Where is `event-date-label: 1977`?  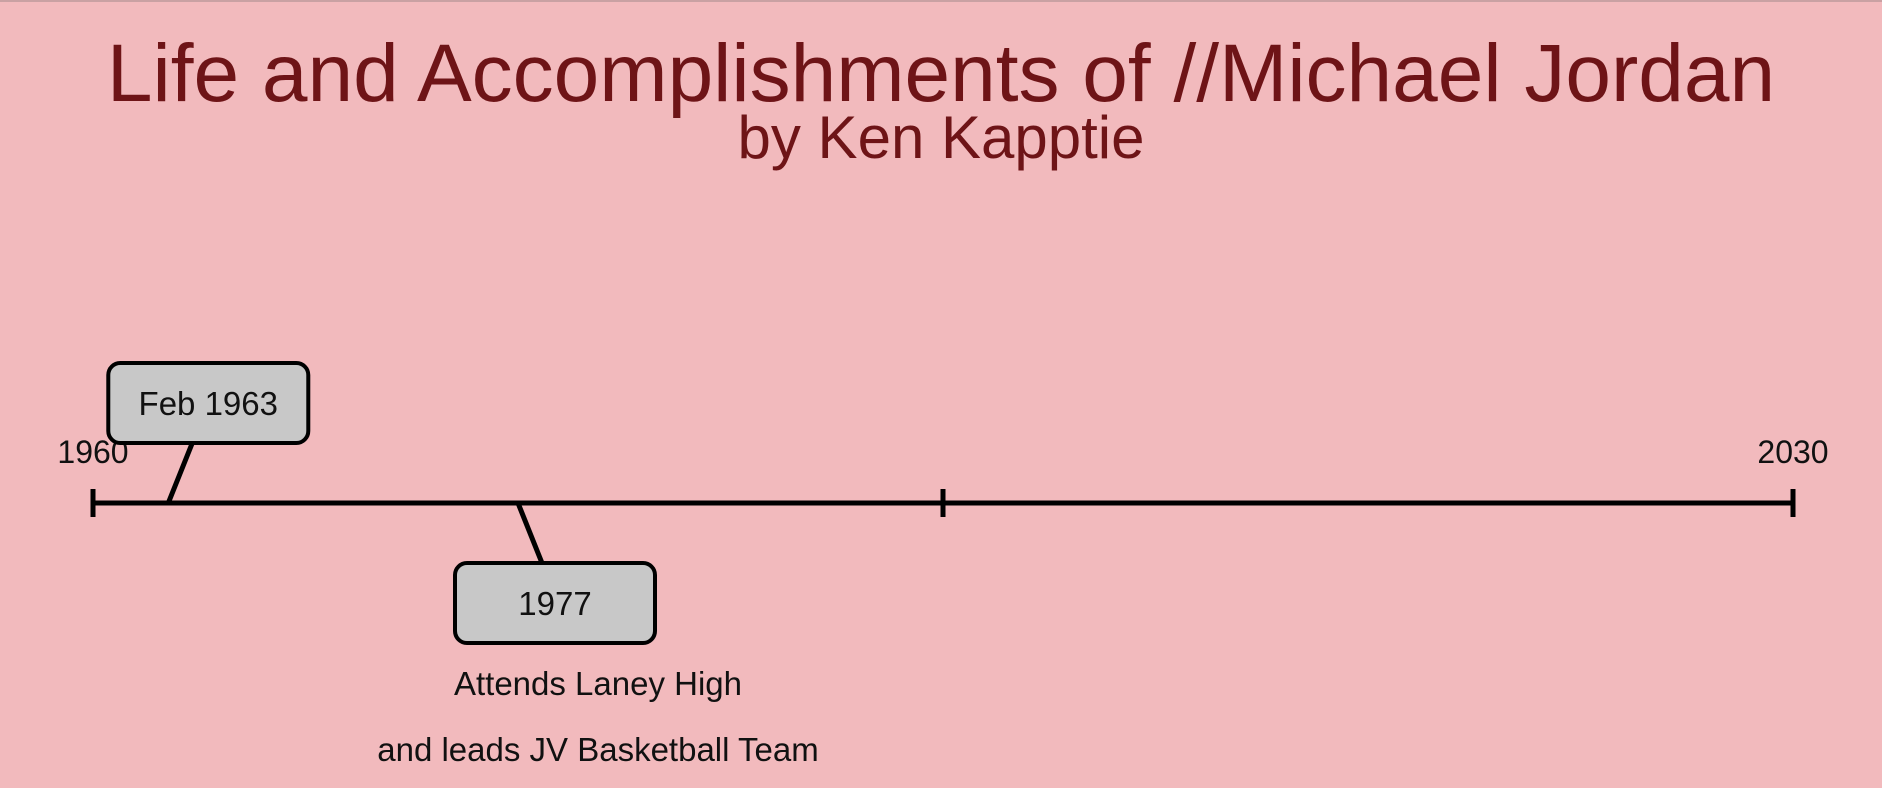 event-date-label: 1977 is located at coordinates (554, 603).